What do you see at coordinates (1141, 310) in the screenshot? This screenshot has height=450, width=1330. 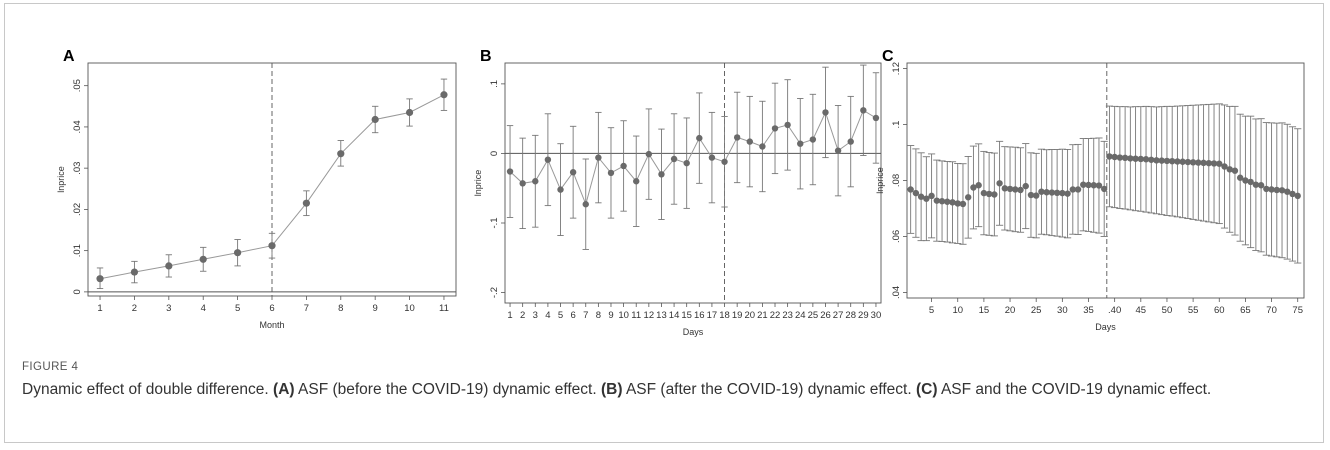 I see `x-tick-label: 45` at bounding box center [1141, 310].